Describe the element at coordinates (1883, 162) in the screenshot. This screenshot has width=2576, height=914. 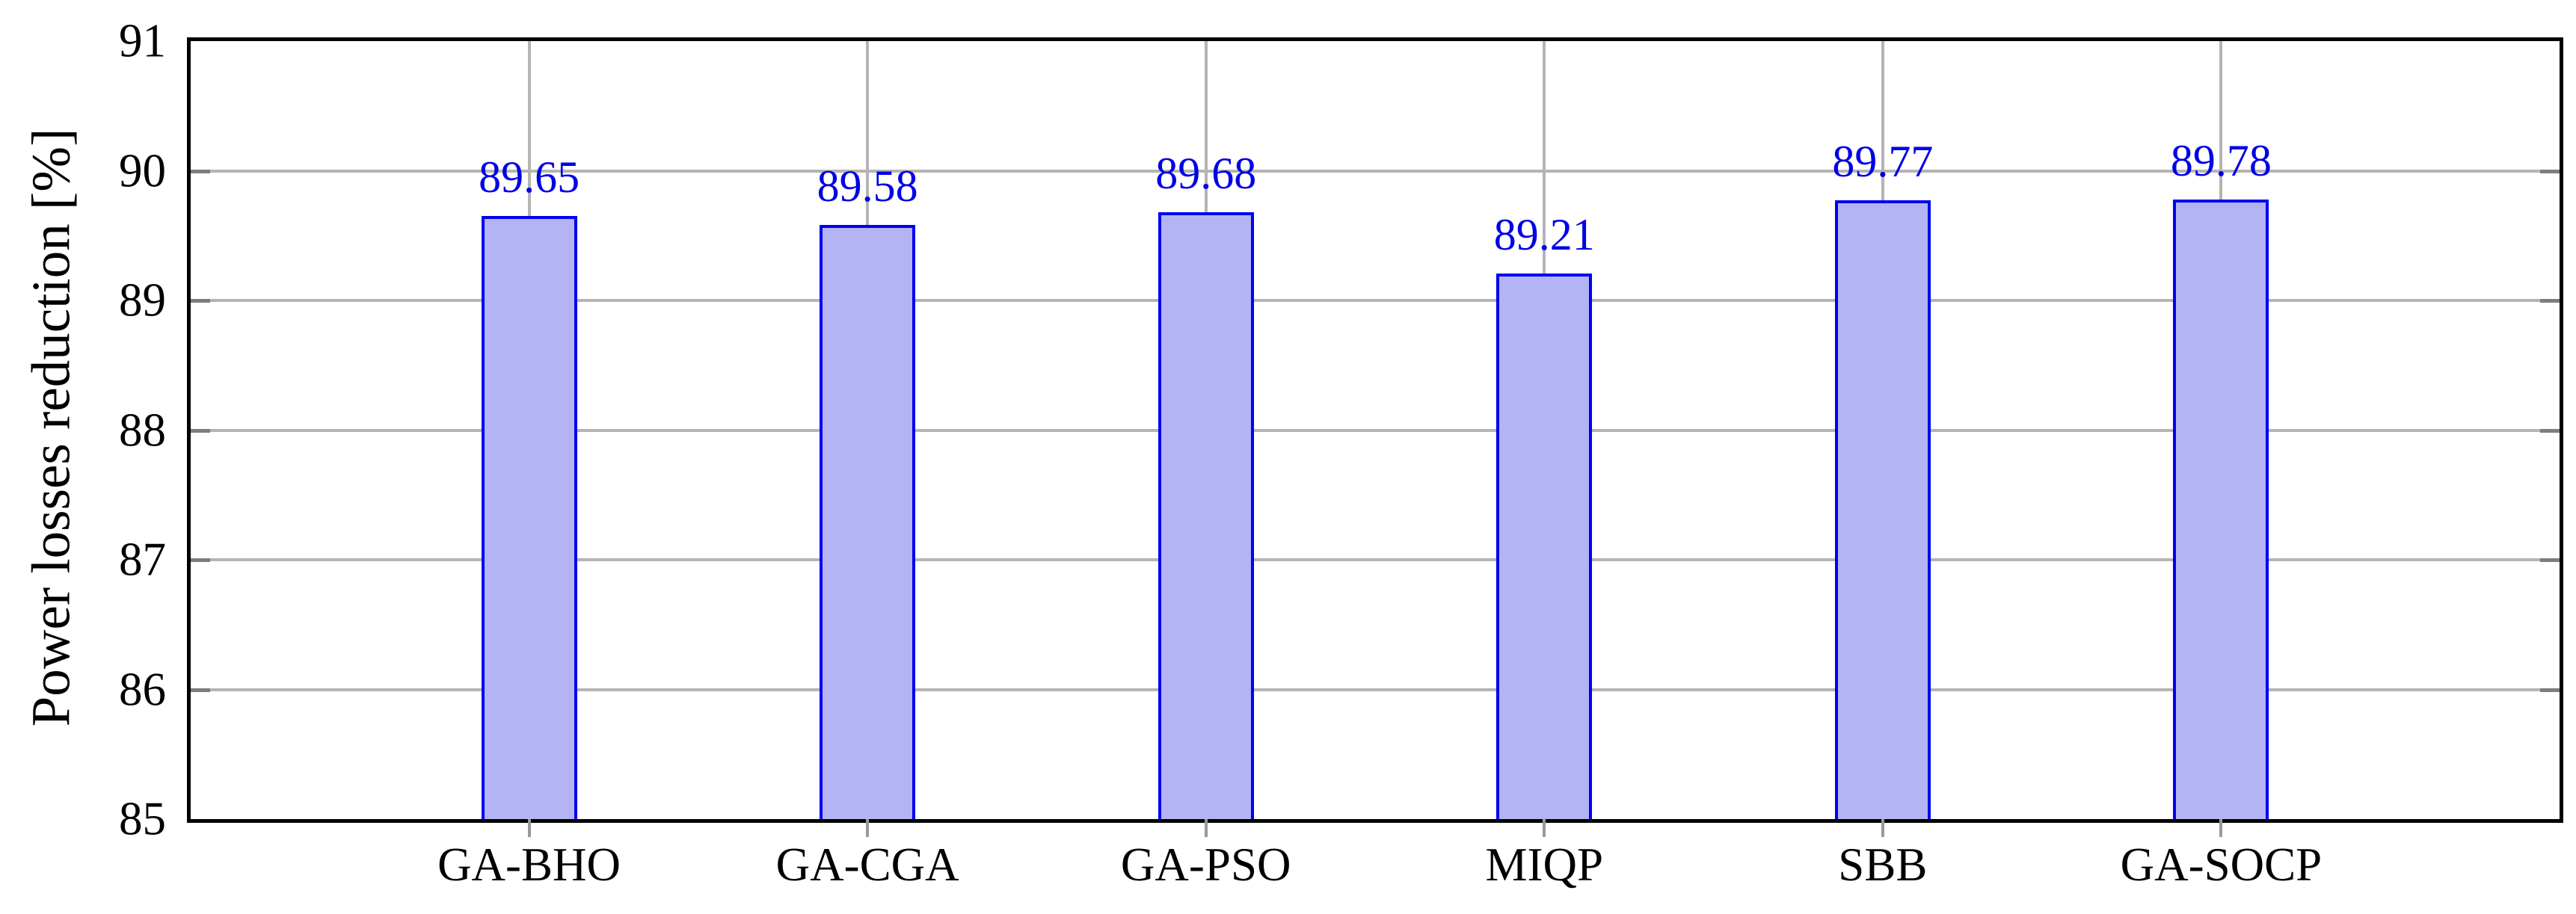
I see `bar-value-label: 89.77` at that location.